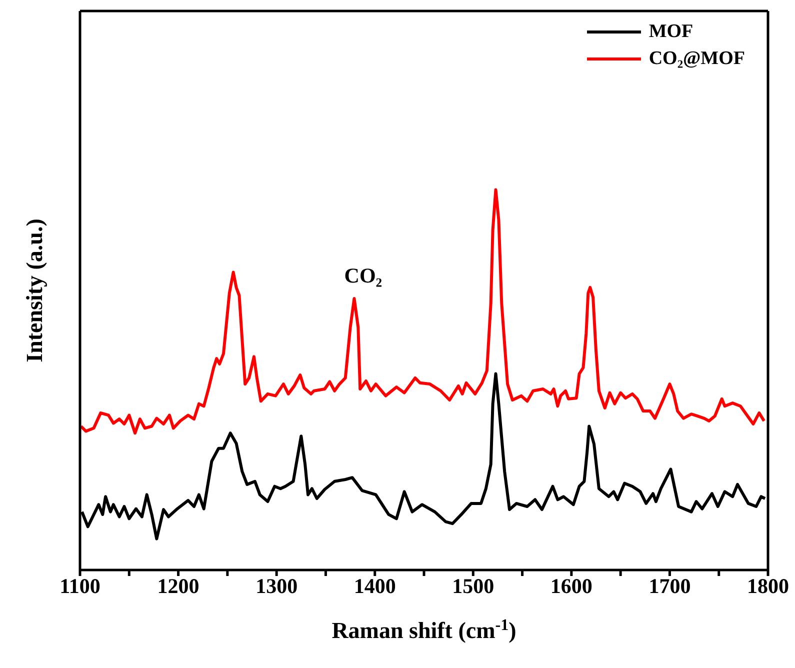 The image size is (795, 668). I want to click on x-tick-label: 1300, so click(277, 586).